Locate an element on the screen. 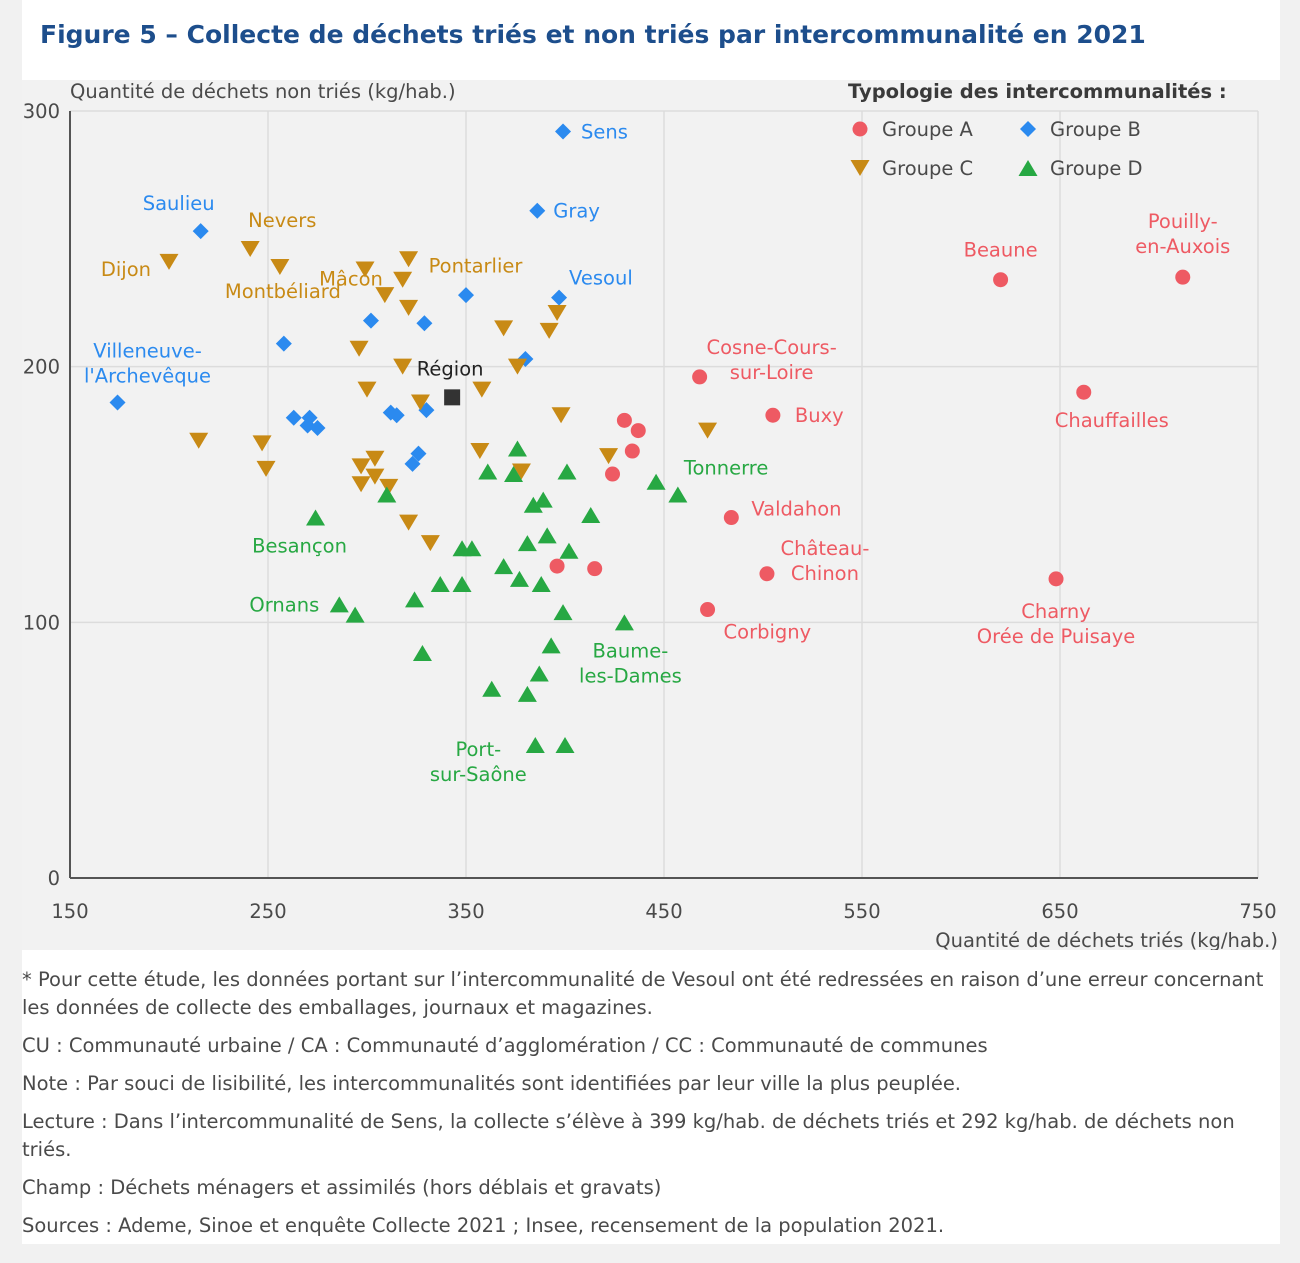 This screenshot has width=1300, height=1263. point-label-line: les-Dames is located at coordinates (630, 675).